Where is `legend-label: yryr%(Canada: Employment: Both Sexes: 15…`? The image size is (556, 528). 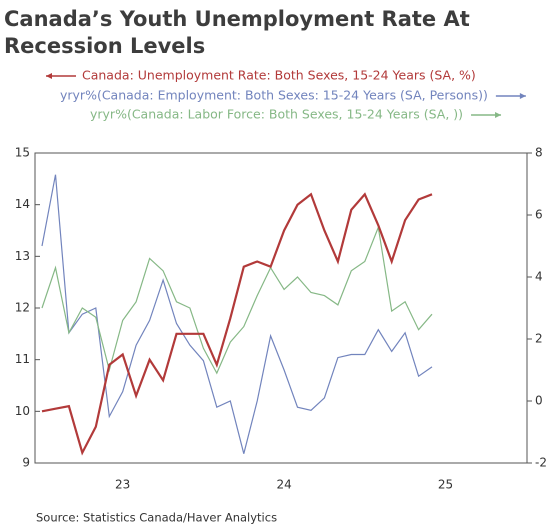
legend-label: yryr%(Canada: Employment: Both Sexes: 15… is located at coordinates (274, 95).